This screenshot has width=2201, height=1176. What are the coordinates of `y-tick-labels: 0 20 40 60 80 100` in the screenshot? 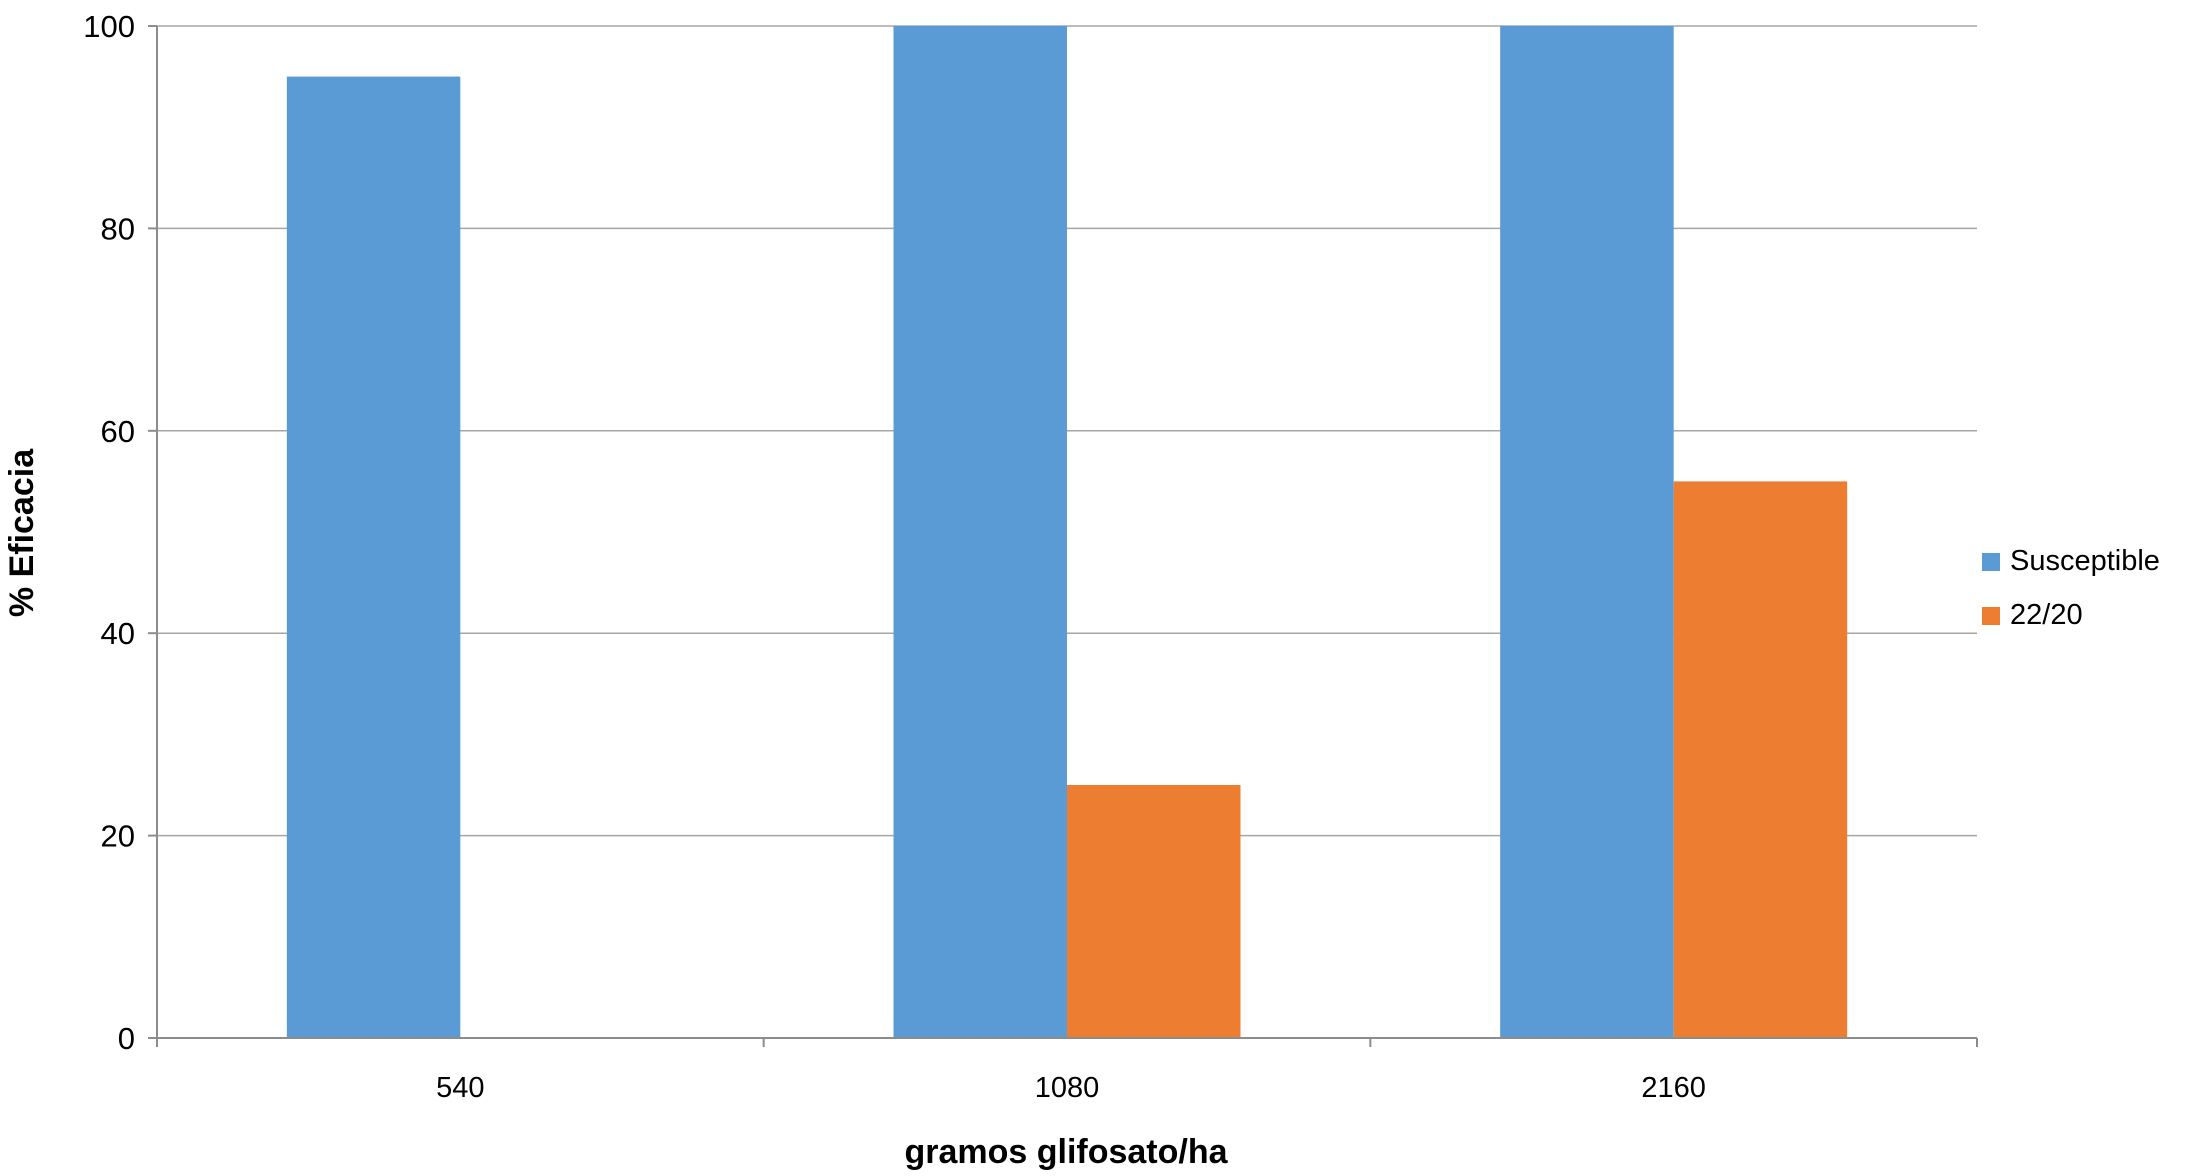 It's located at (109, 532).